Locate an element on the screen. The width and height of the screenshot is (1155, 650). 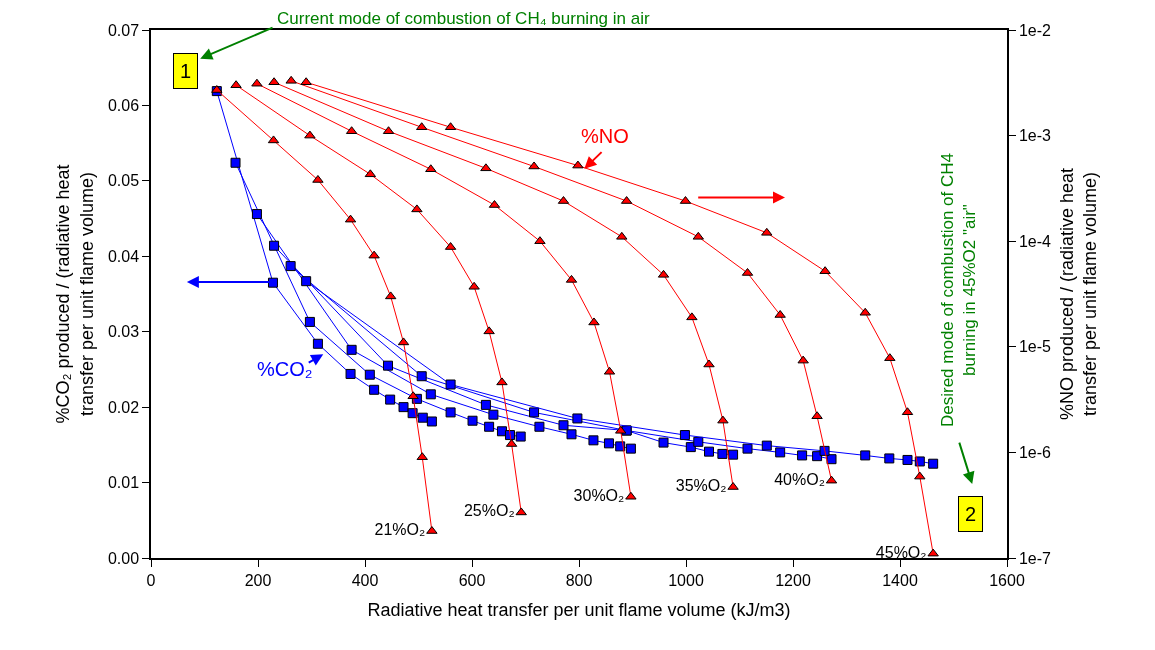
x-tick-label: 400 is located at coordinates (365, 580).